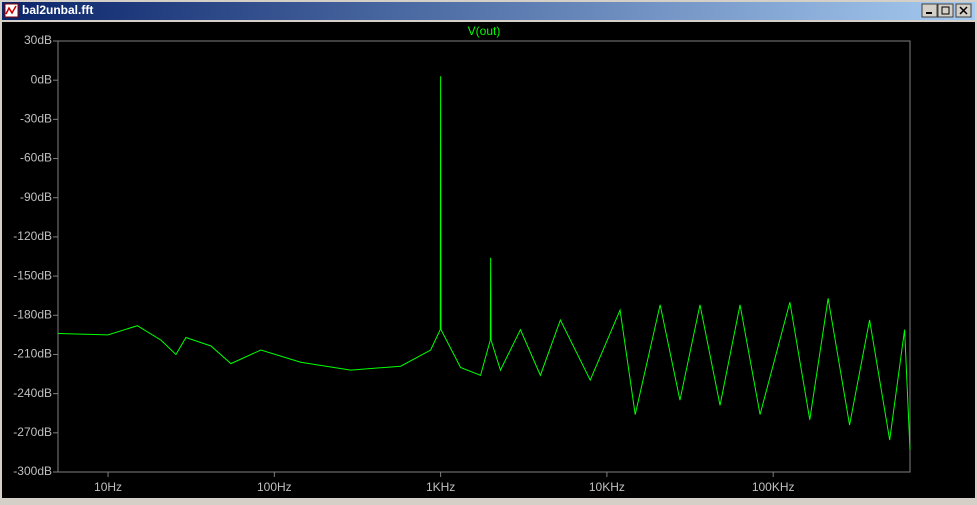 This screenshot has width=977, height=505. I want to click on restore-button, so click(945, 10).